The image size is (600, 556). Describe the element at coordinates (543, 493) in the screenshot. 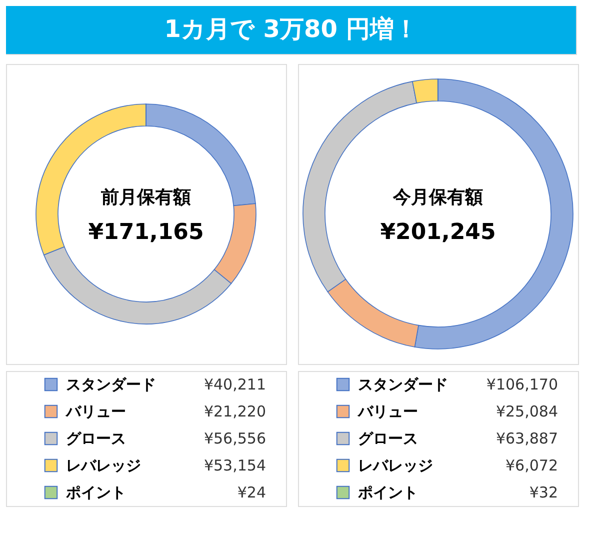

I see `data-label: ¥32` at that location.